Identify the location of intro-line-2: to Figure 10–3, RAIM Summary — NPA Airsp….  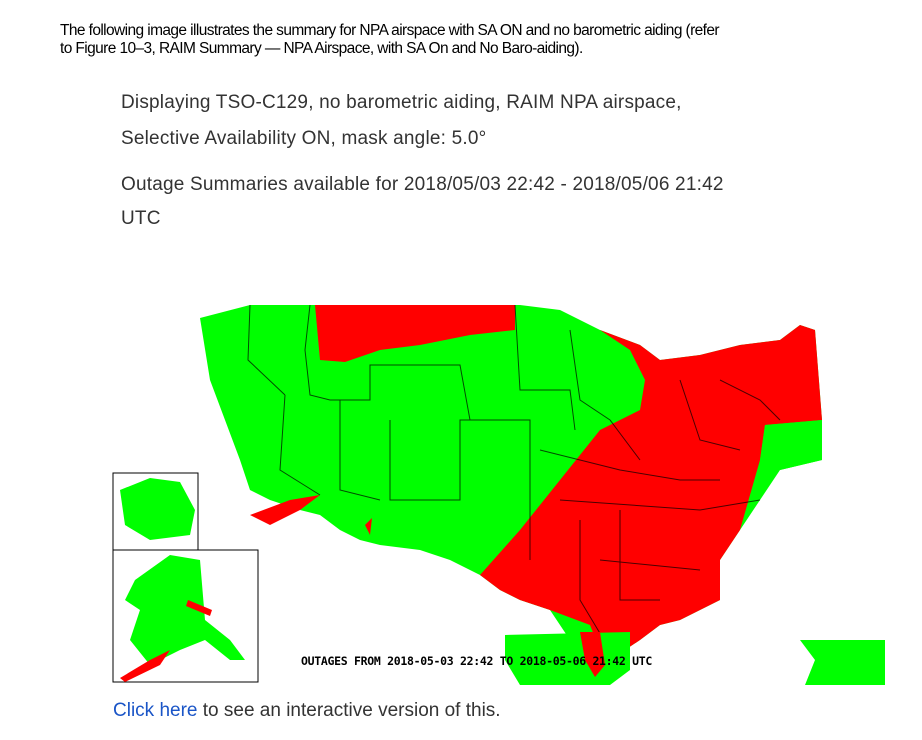
(321, 48).